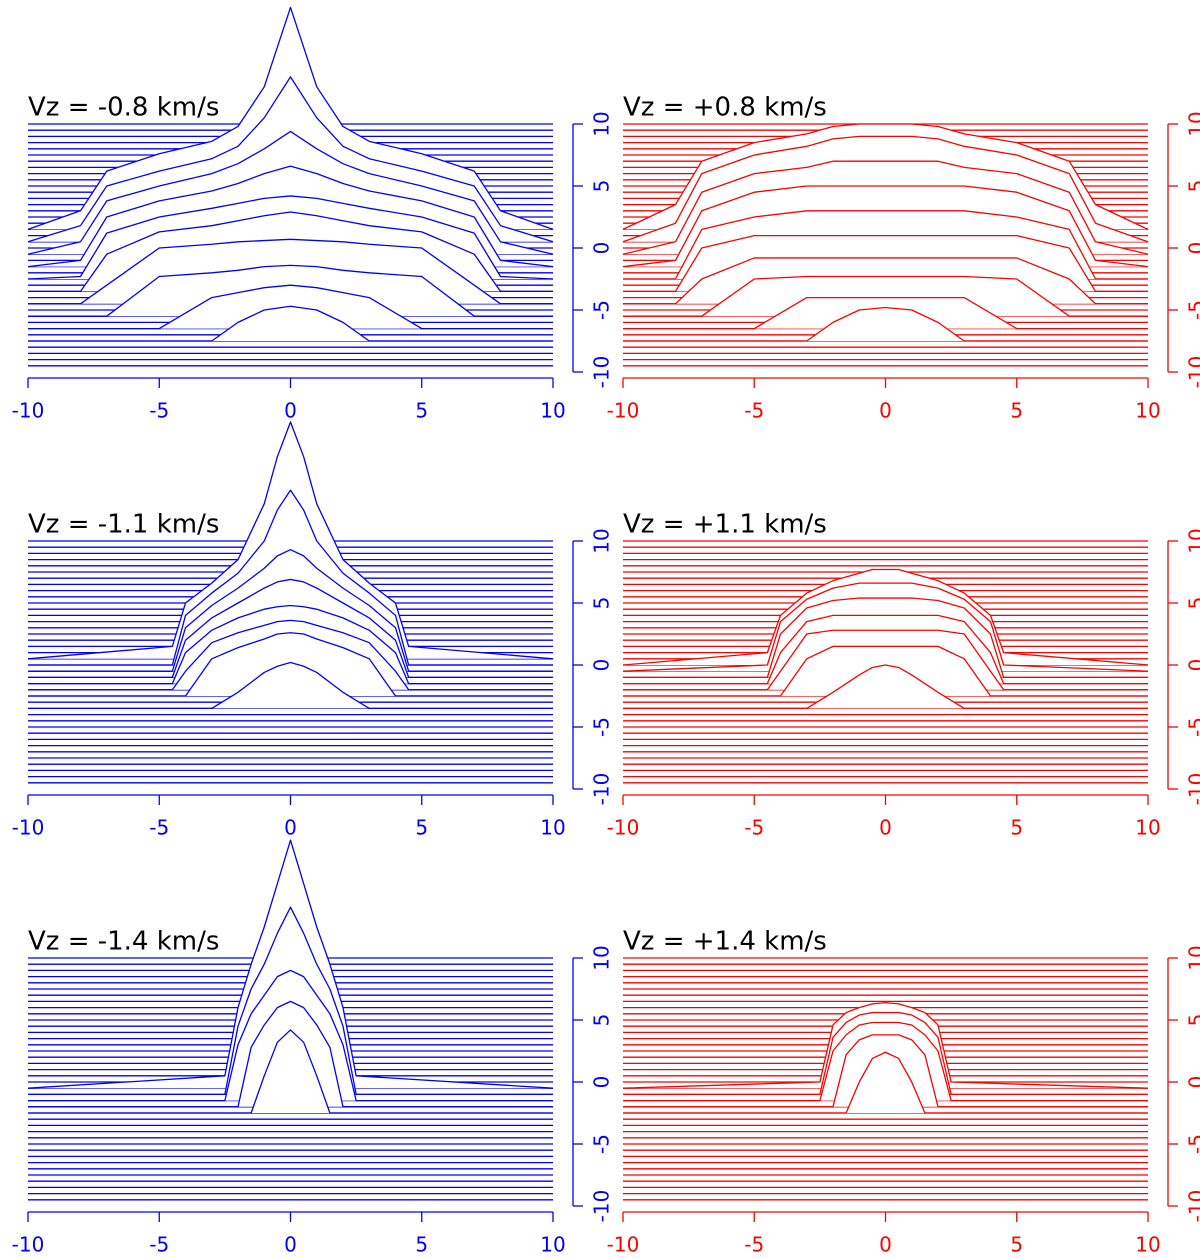  What do you see at coordinates (725, 108) in the screenshot?
I see `panel-title: Vz = +0.8 km/s` at bounding box center [725, 108].